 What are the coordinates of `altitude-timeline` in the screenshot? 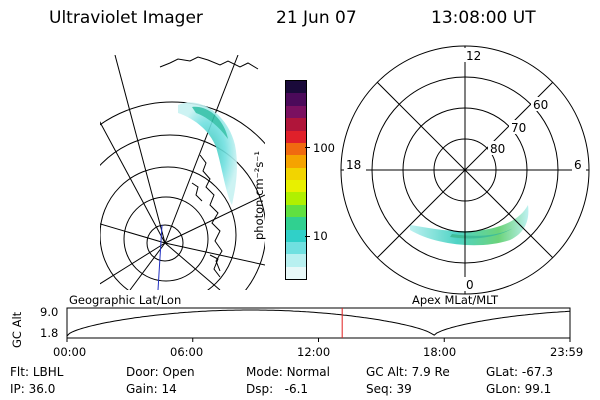 It's located at (318, 324).